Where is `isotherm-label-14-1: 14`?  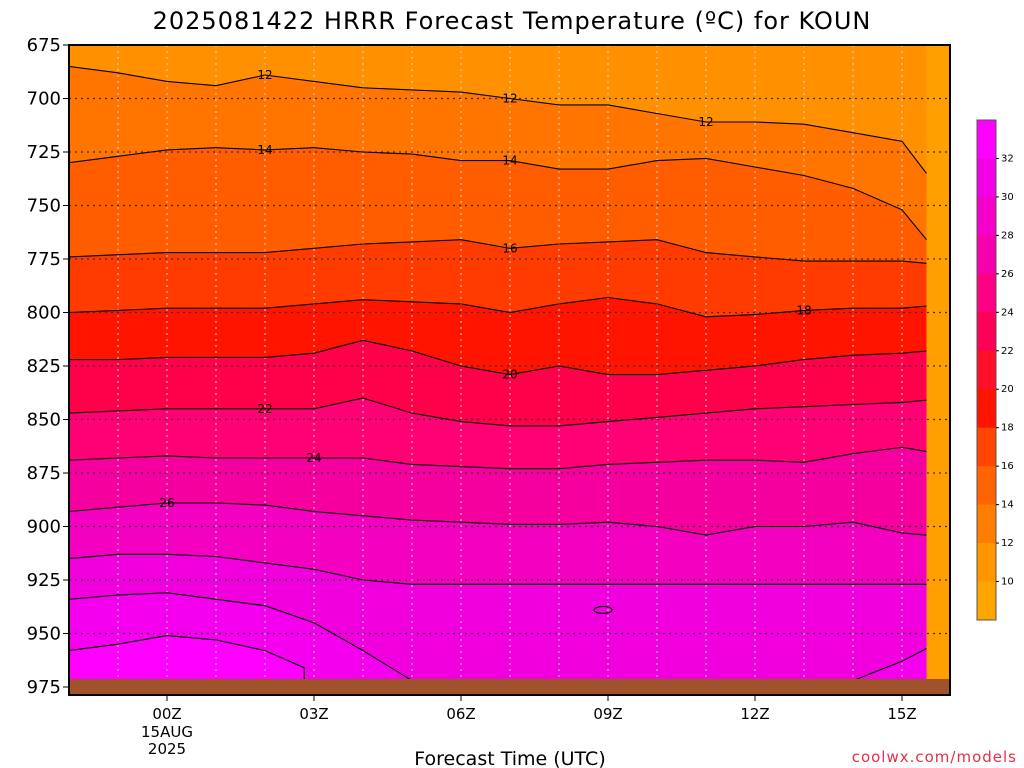 isotherm-label-14-1: 14 is located at coordinates (509, 161).